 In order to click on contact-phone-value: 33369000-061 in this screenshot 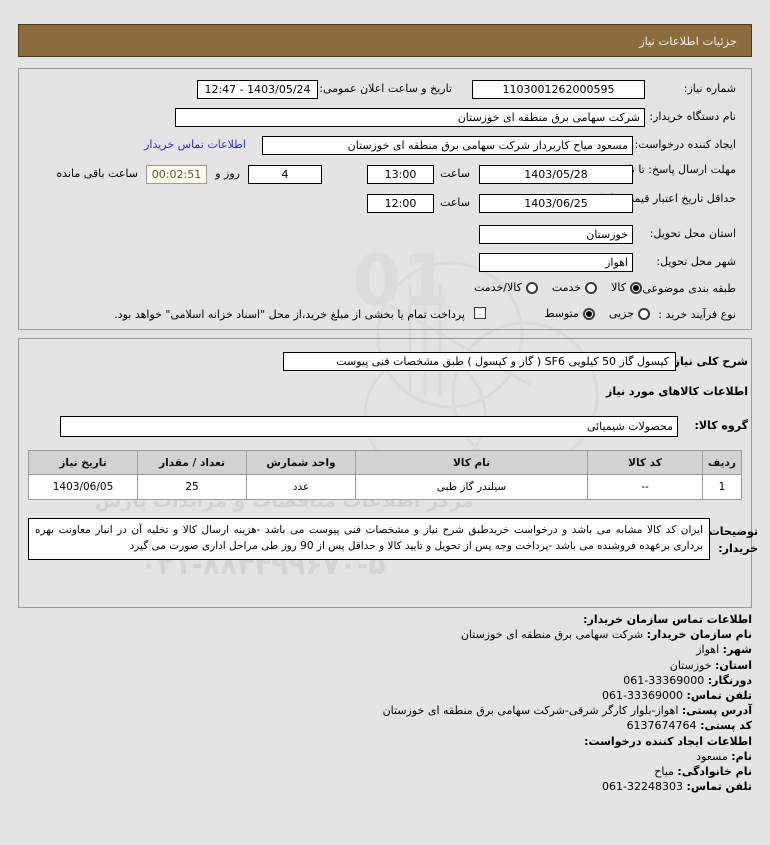, I will do `click(643, 696)`.